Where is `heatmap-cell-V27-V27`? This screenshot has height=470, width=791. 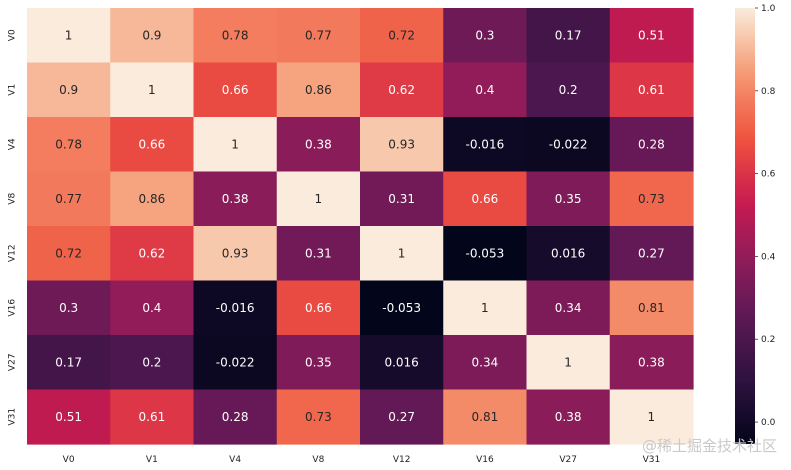 heatmap-cell-V27-V27 is located at coordinates (568, 363).